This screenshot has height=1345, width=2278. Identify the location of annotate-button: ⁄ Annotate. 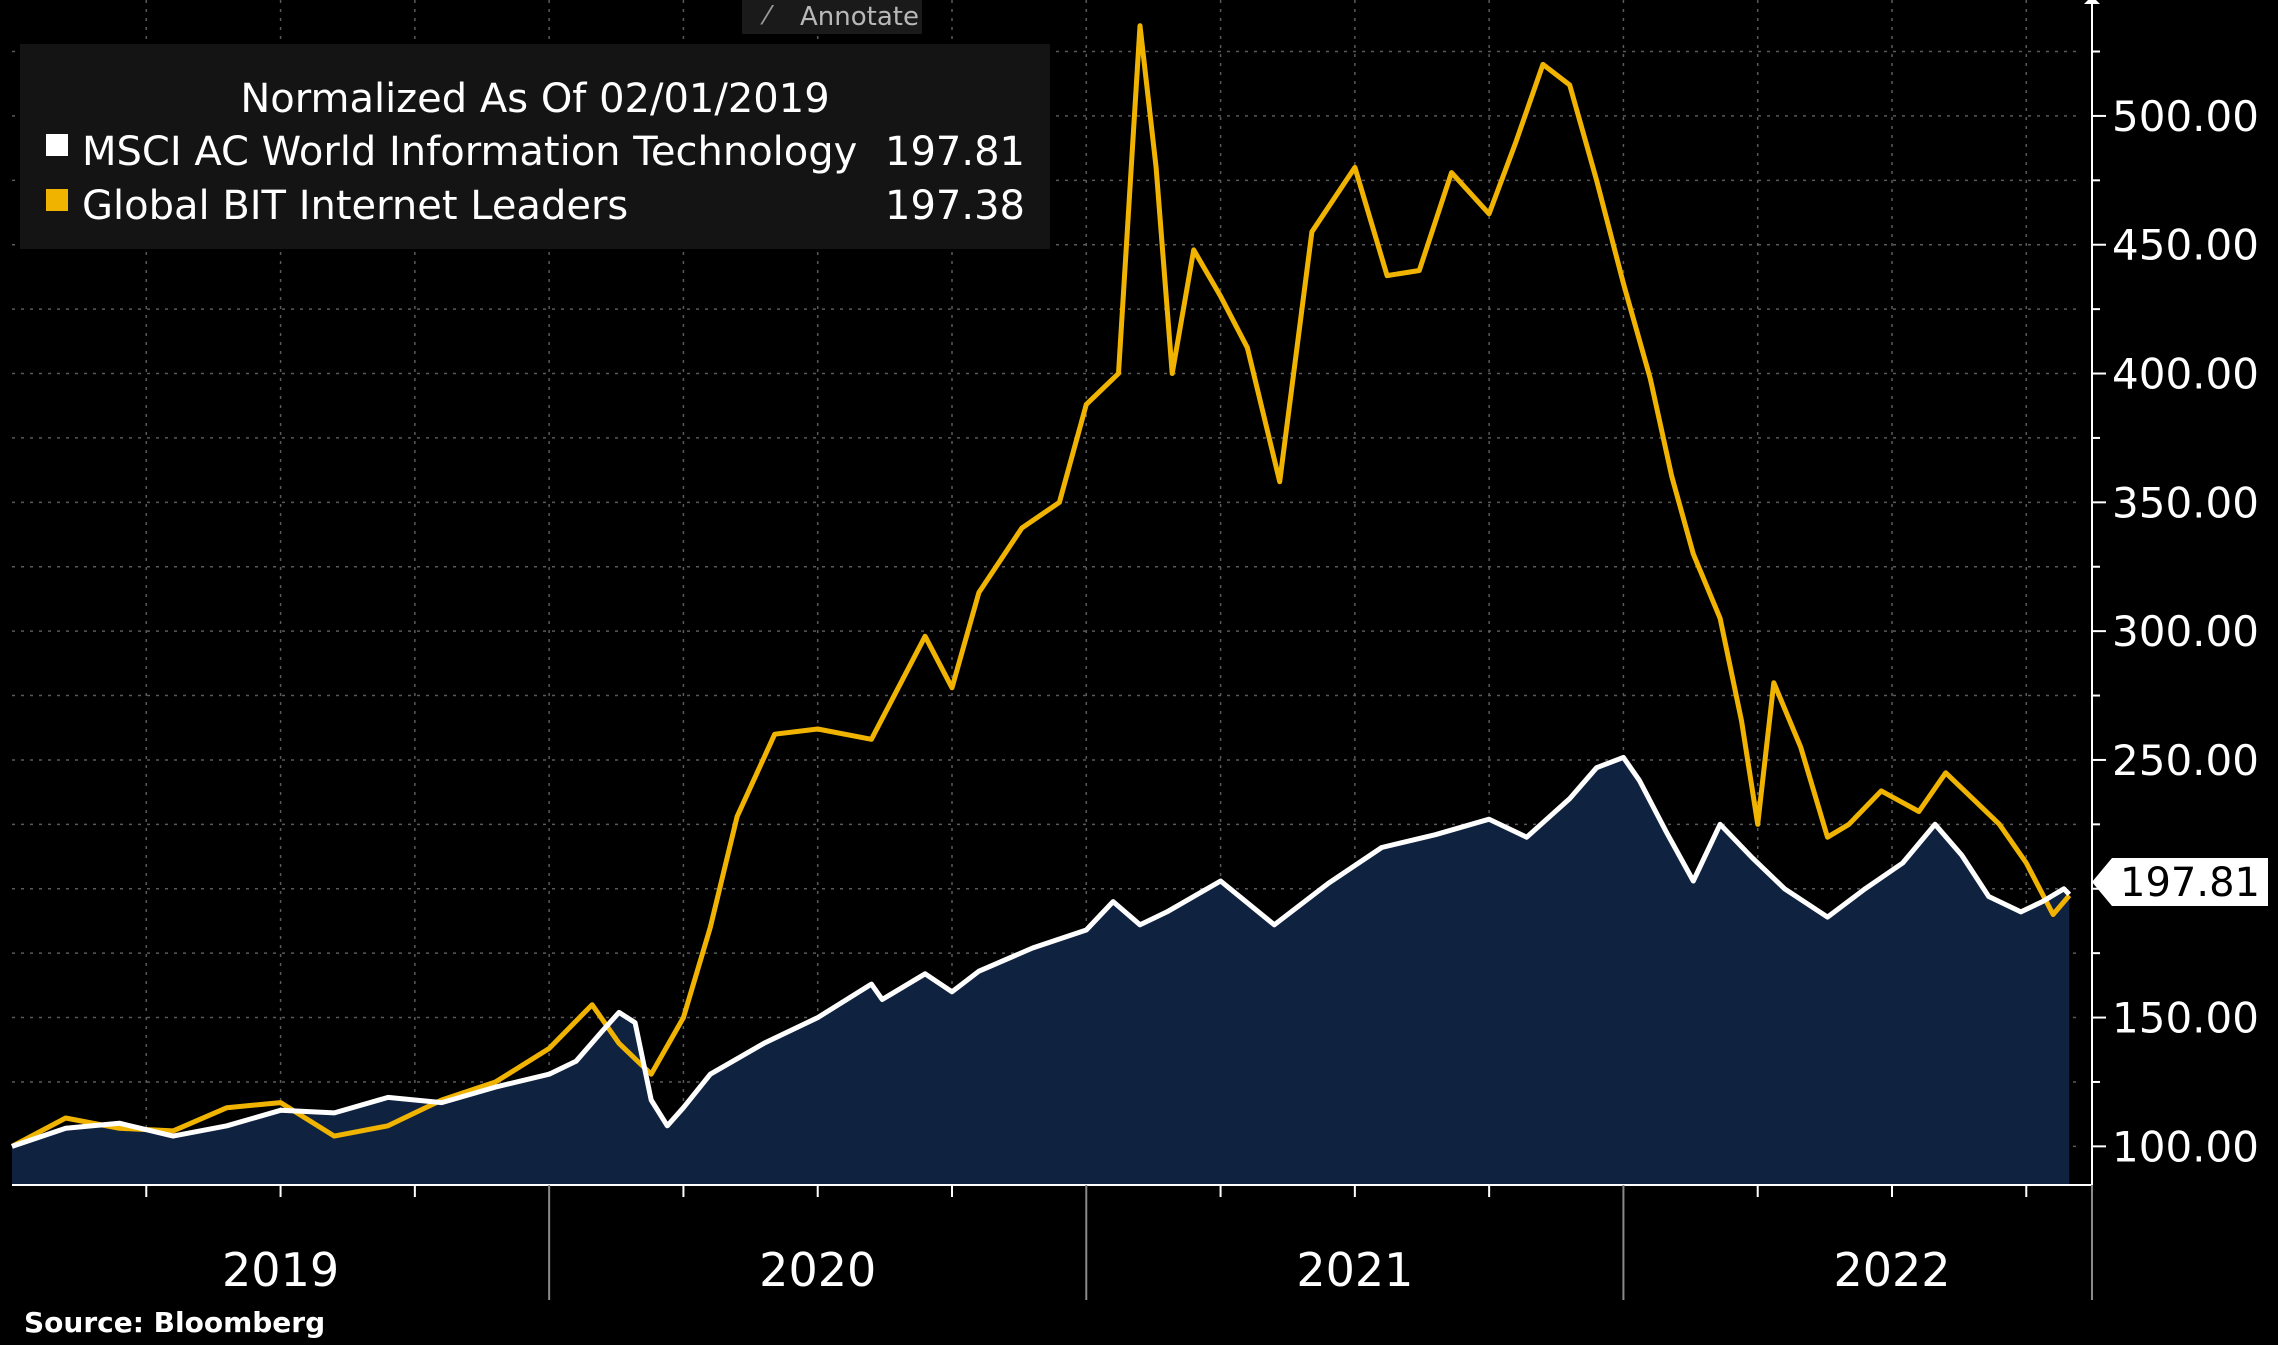
(832, 17).